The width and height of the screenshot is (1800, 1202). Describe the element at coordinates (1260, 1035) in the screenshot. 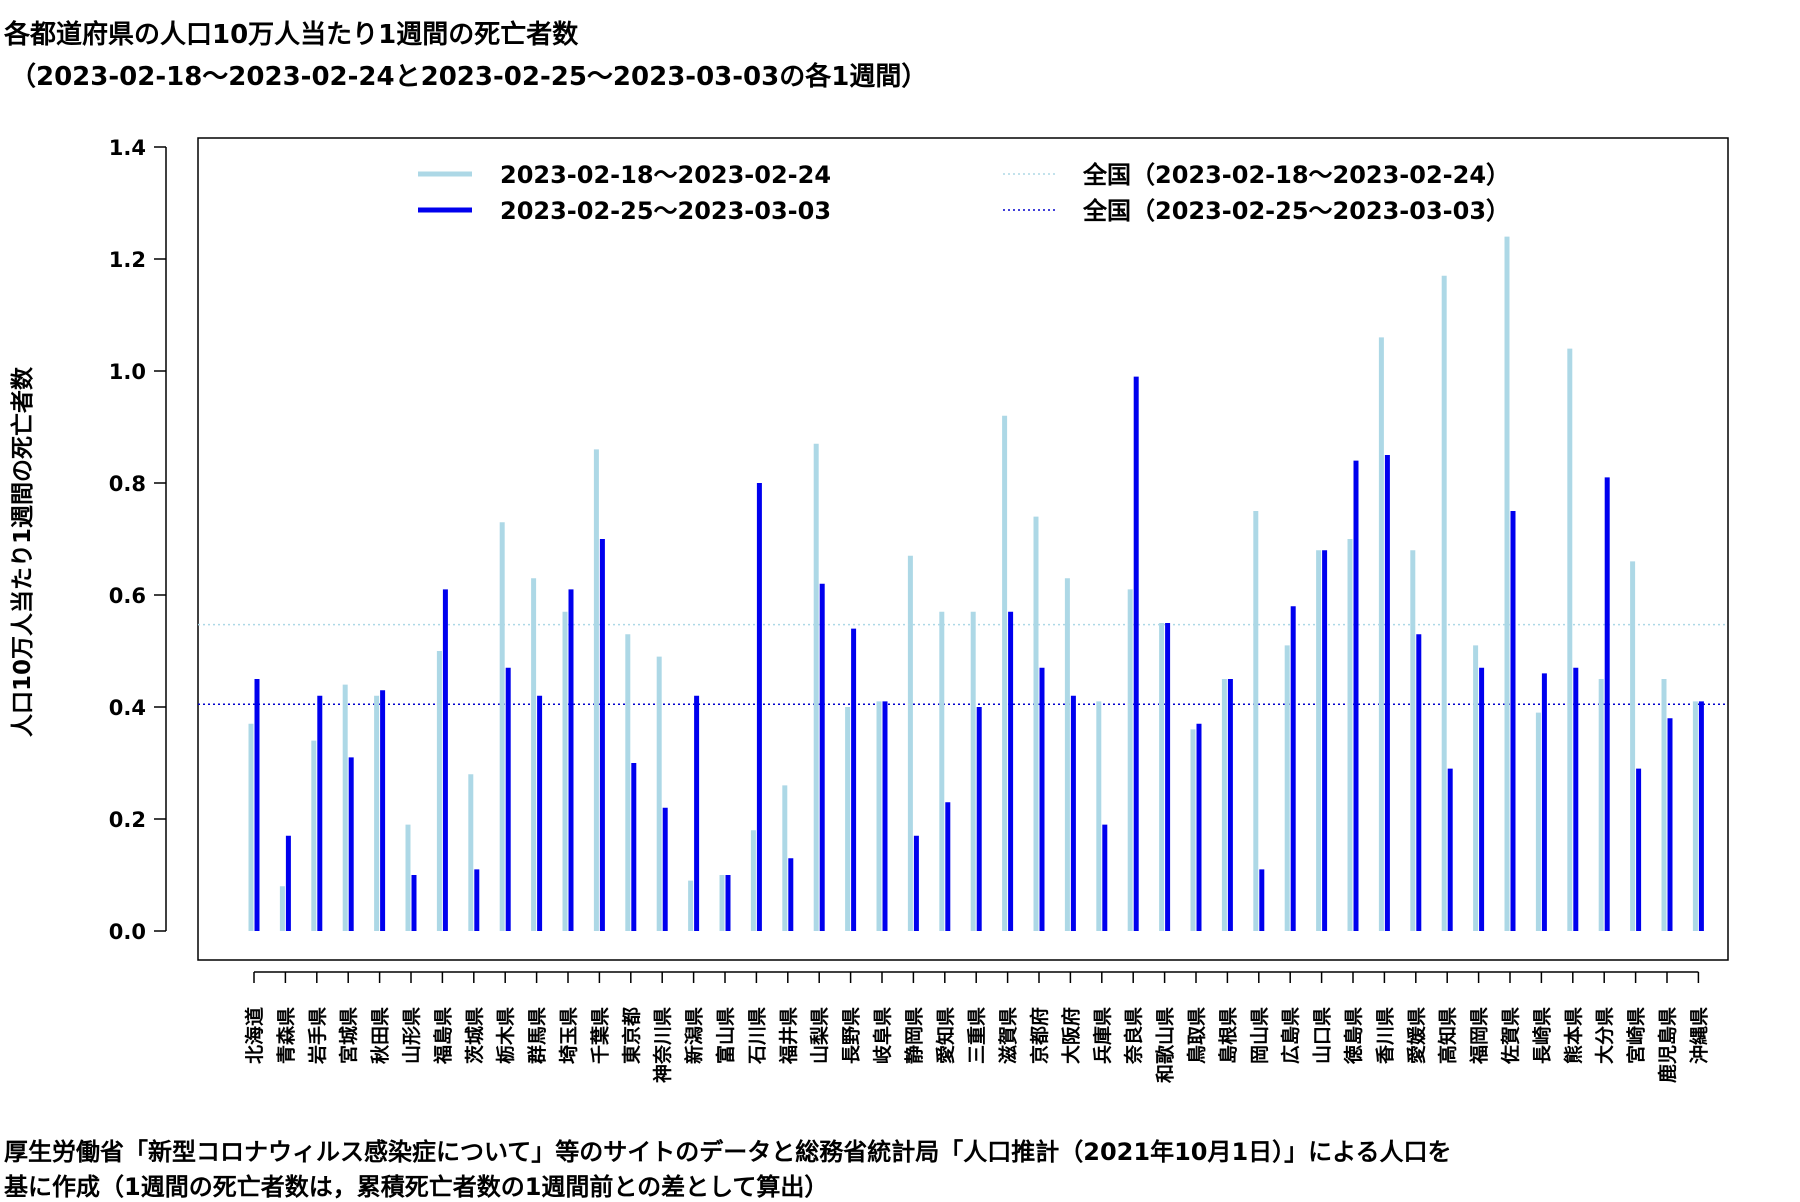

I see `x-tick-label-岡山県: 岡山県` at that location.